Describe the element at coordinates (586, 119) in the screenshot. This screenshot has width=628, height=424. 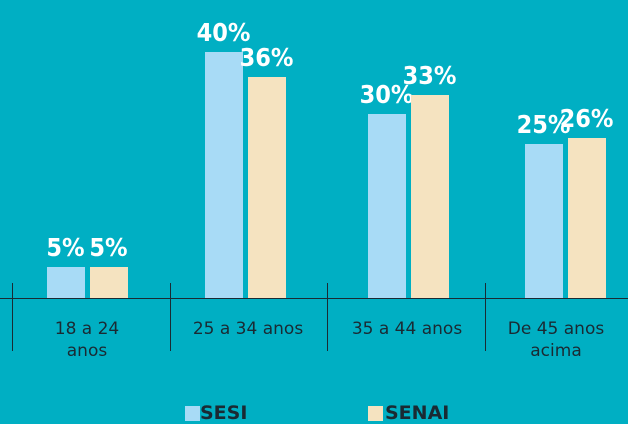
I see `data-label: 26%` at that location.